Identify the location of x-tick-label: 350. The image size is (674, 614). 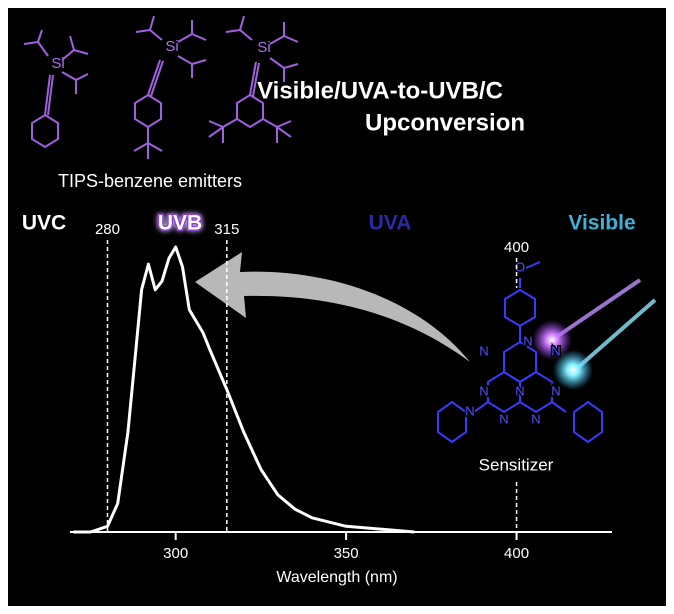
(346, 553).